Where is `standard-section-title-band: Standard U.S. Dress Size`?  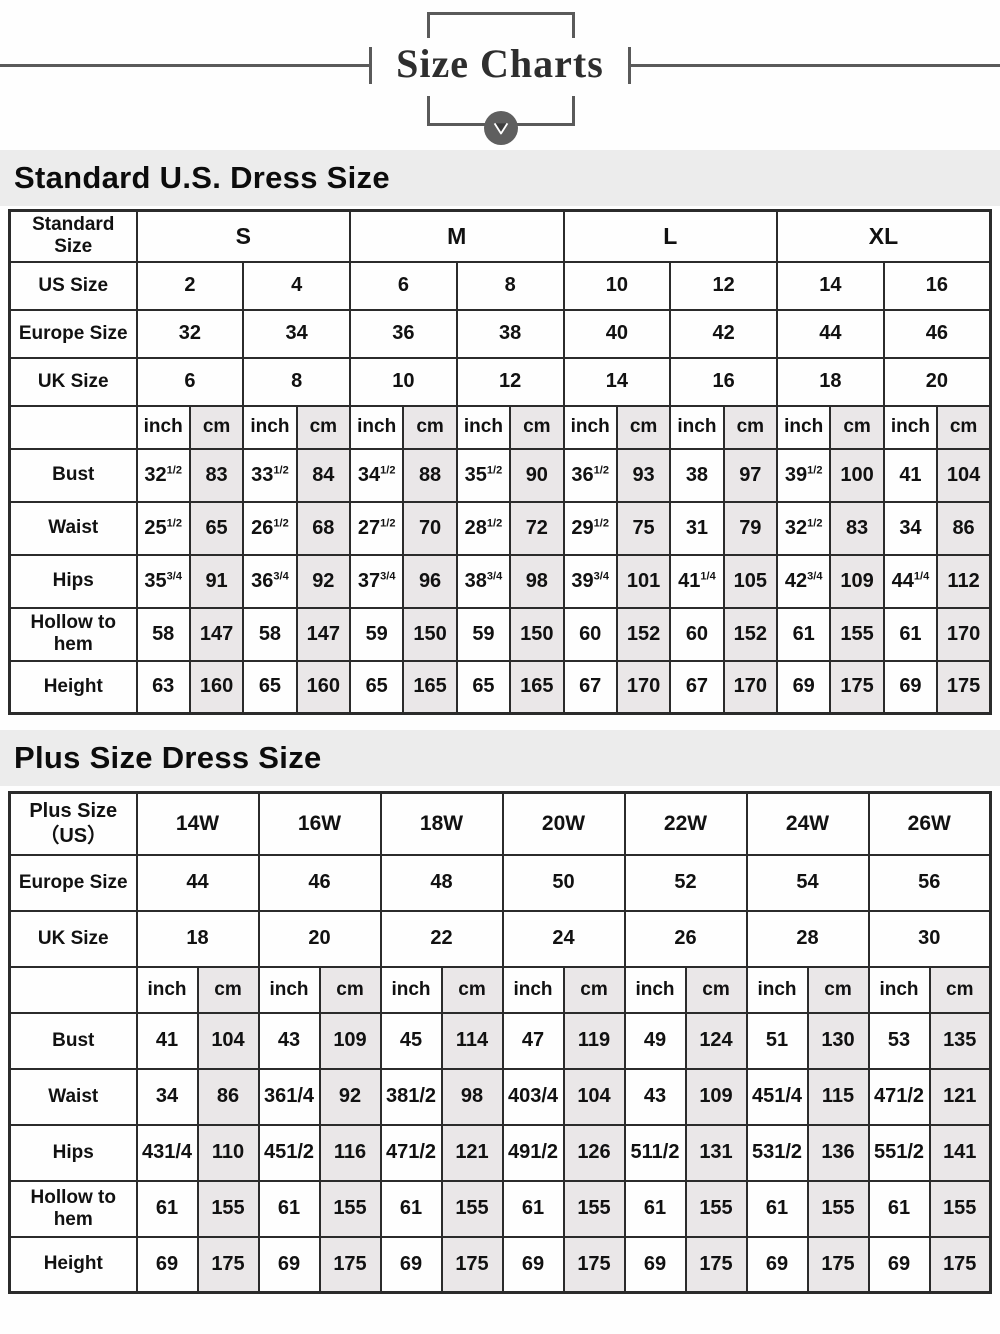
standard-section-title-band: Standard U.S. Dress Size is located at coordinates (500, 178).